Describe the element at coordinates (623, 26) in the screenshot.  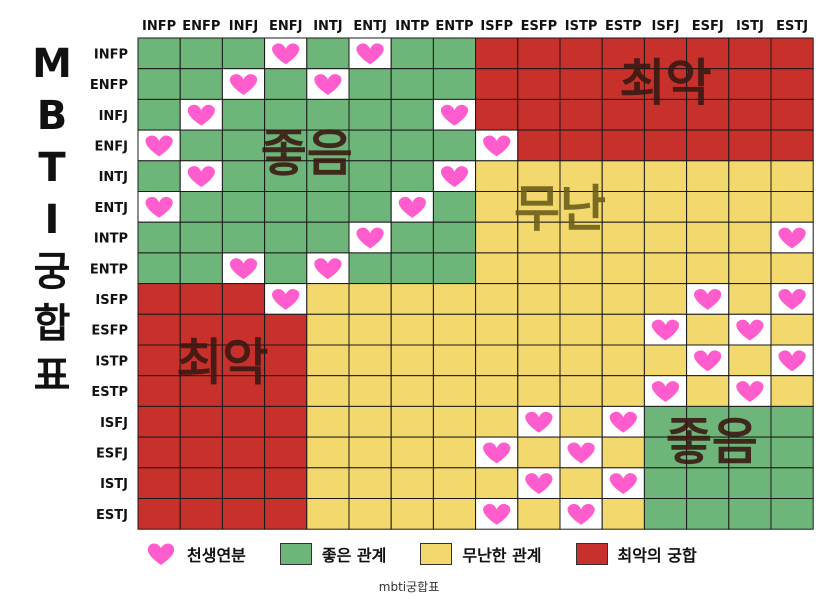
I see `col-label: ESTP` at that location.